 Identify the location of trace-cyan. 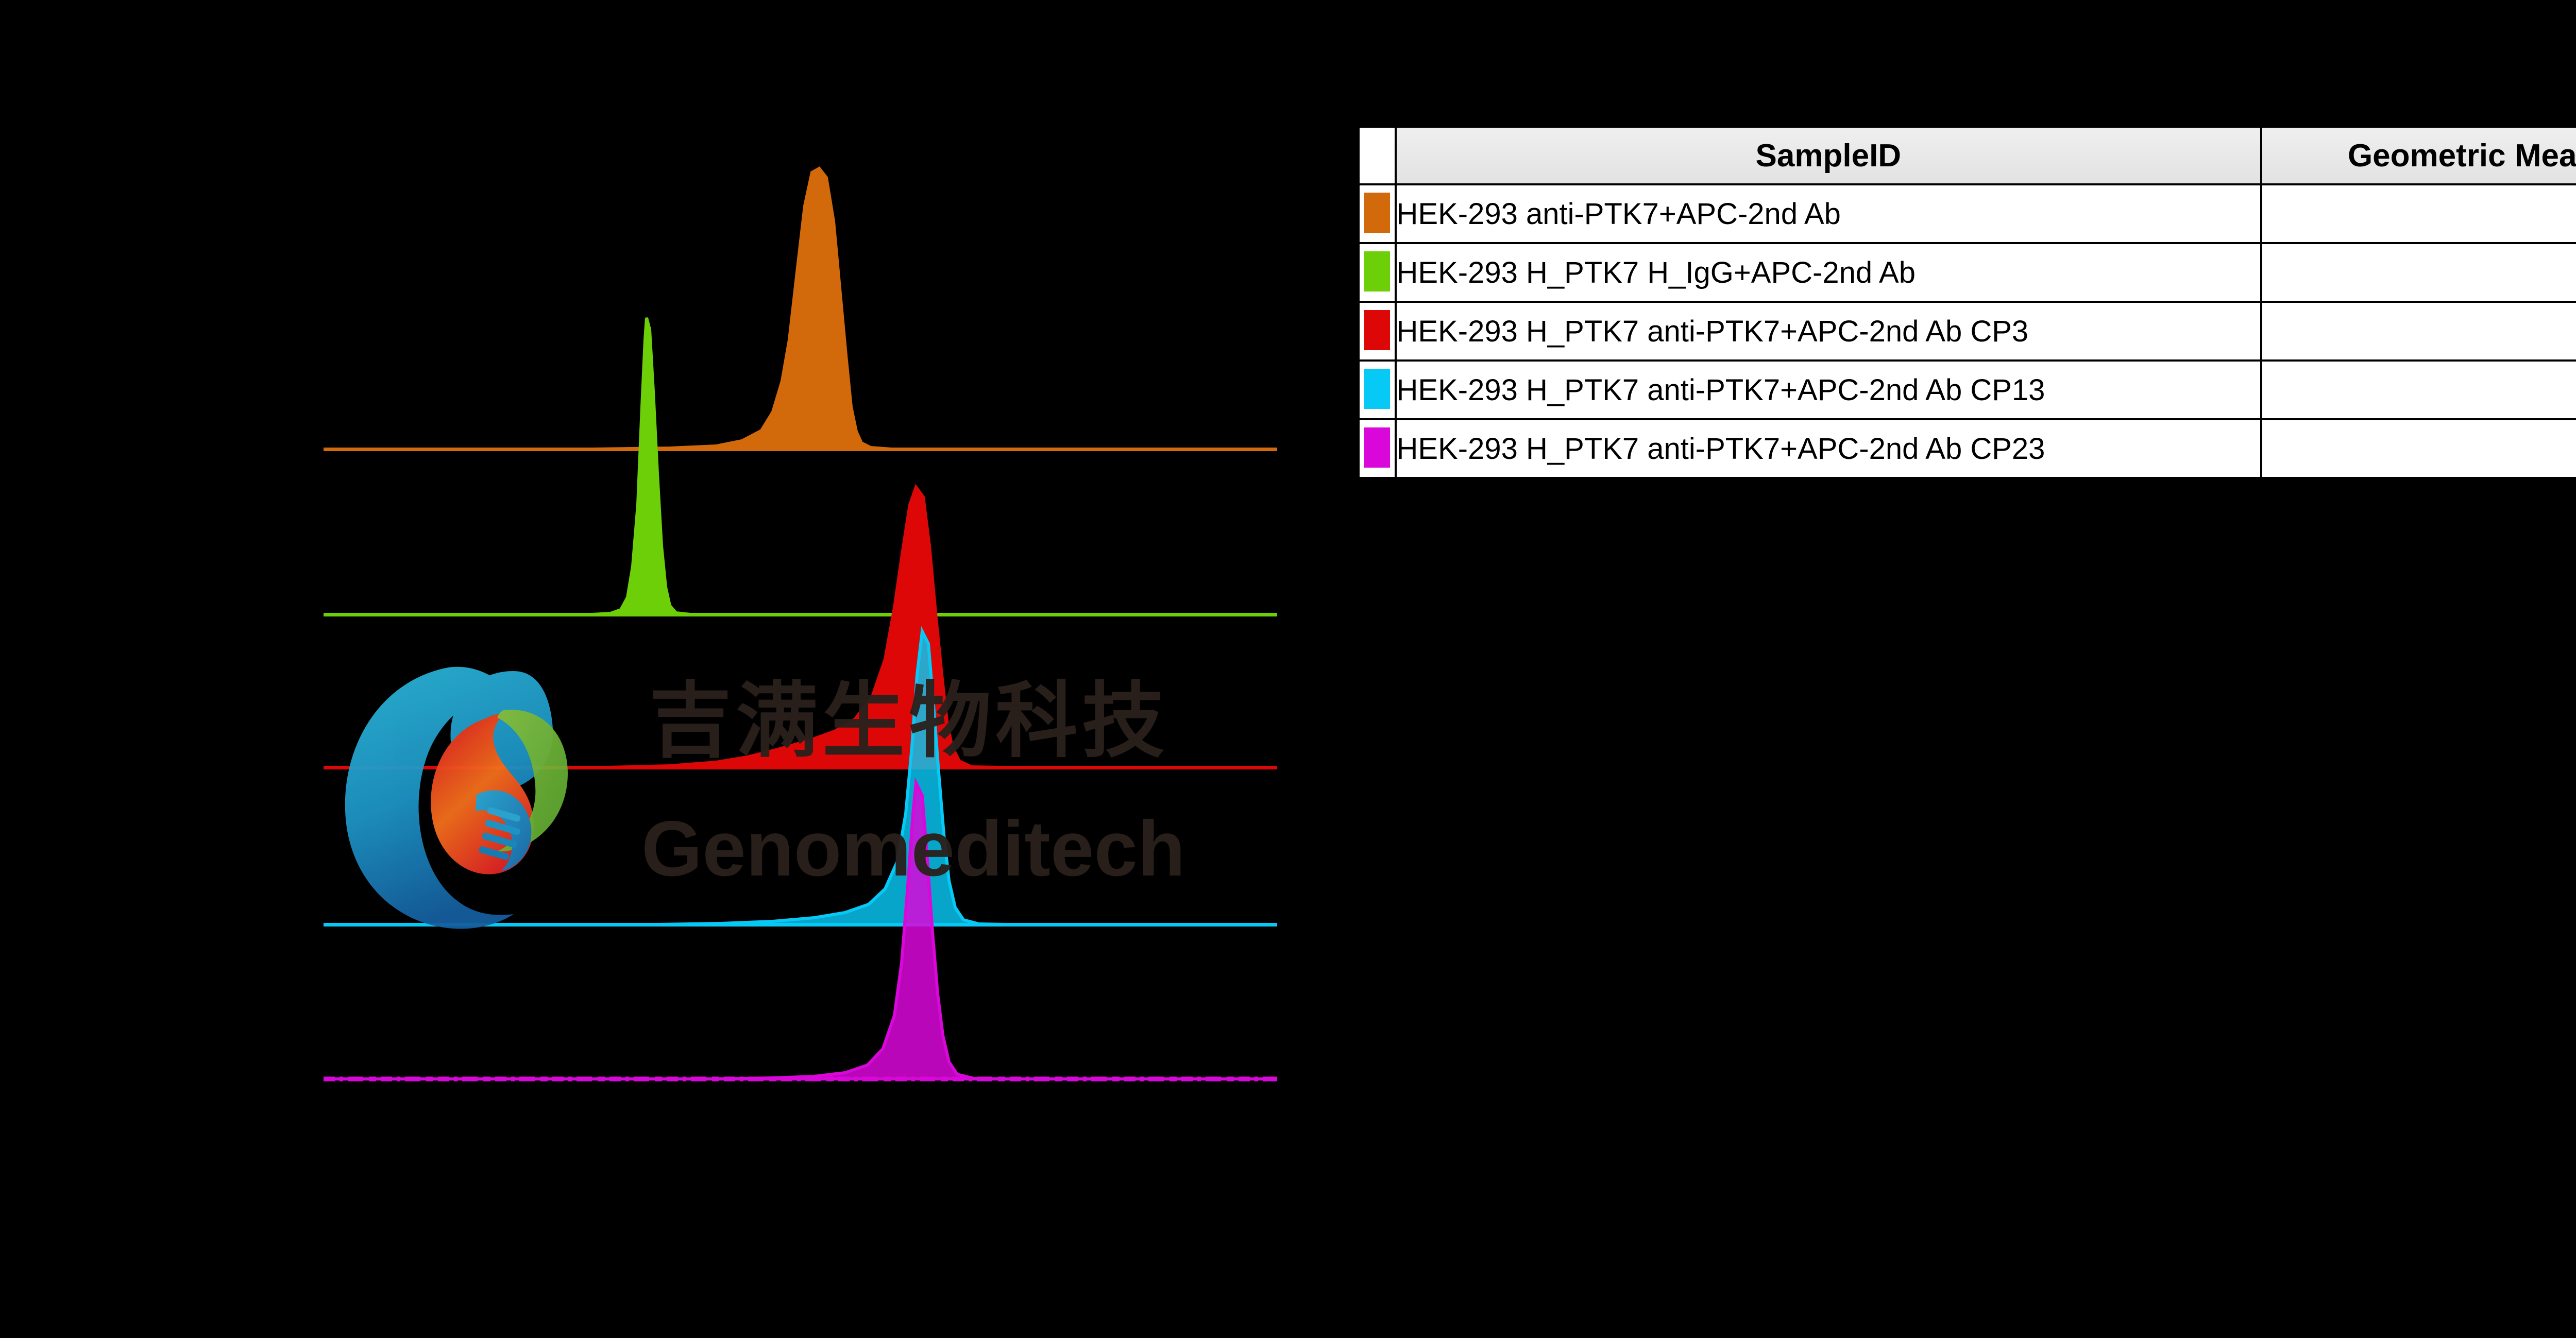
(800, 776).